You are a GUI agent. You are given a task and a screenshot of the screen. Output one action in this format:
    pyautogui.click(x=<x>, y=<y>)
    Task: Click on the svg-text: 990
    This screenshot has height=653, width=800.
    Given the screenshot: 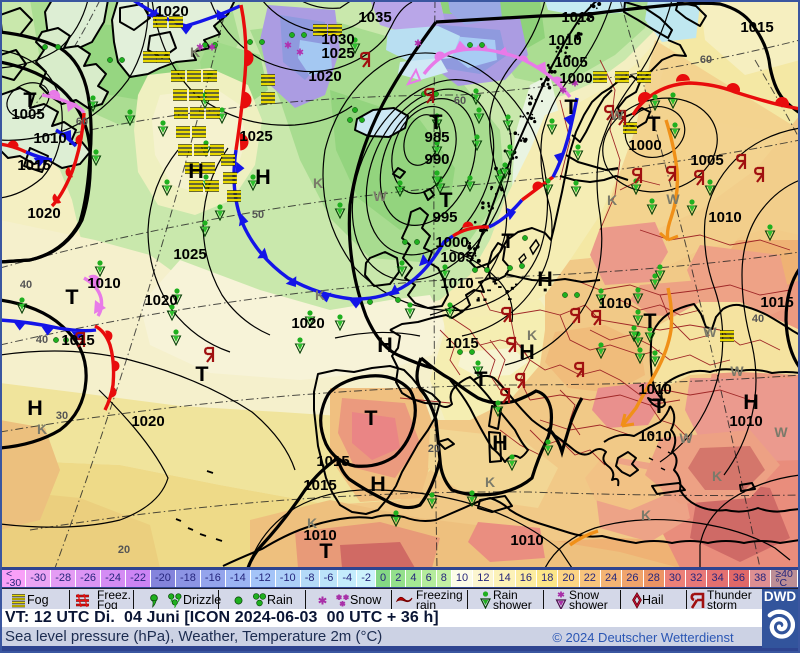 What is the action you would take?
    pyautogui.click(x=436, y=159)
    